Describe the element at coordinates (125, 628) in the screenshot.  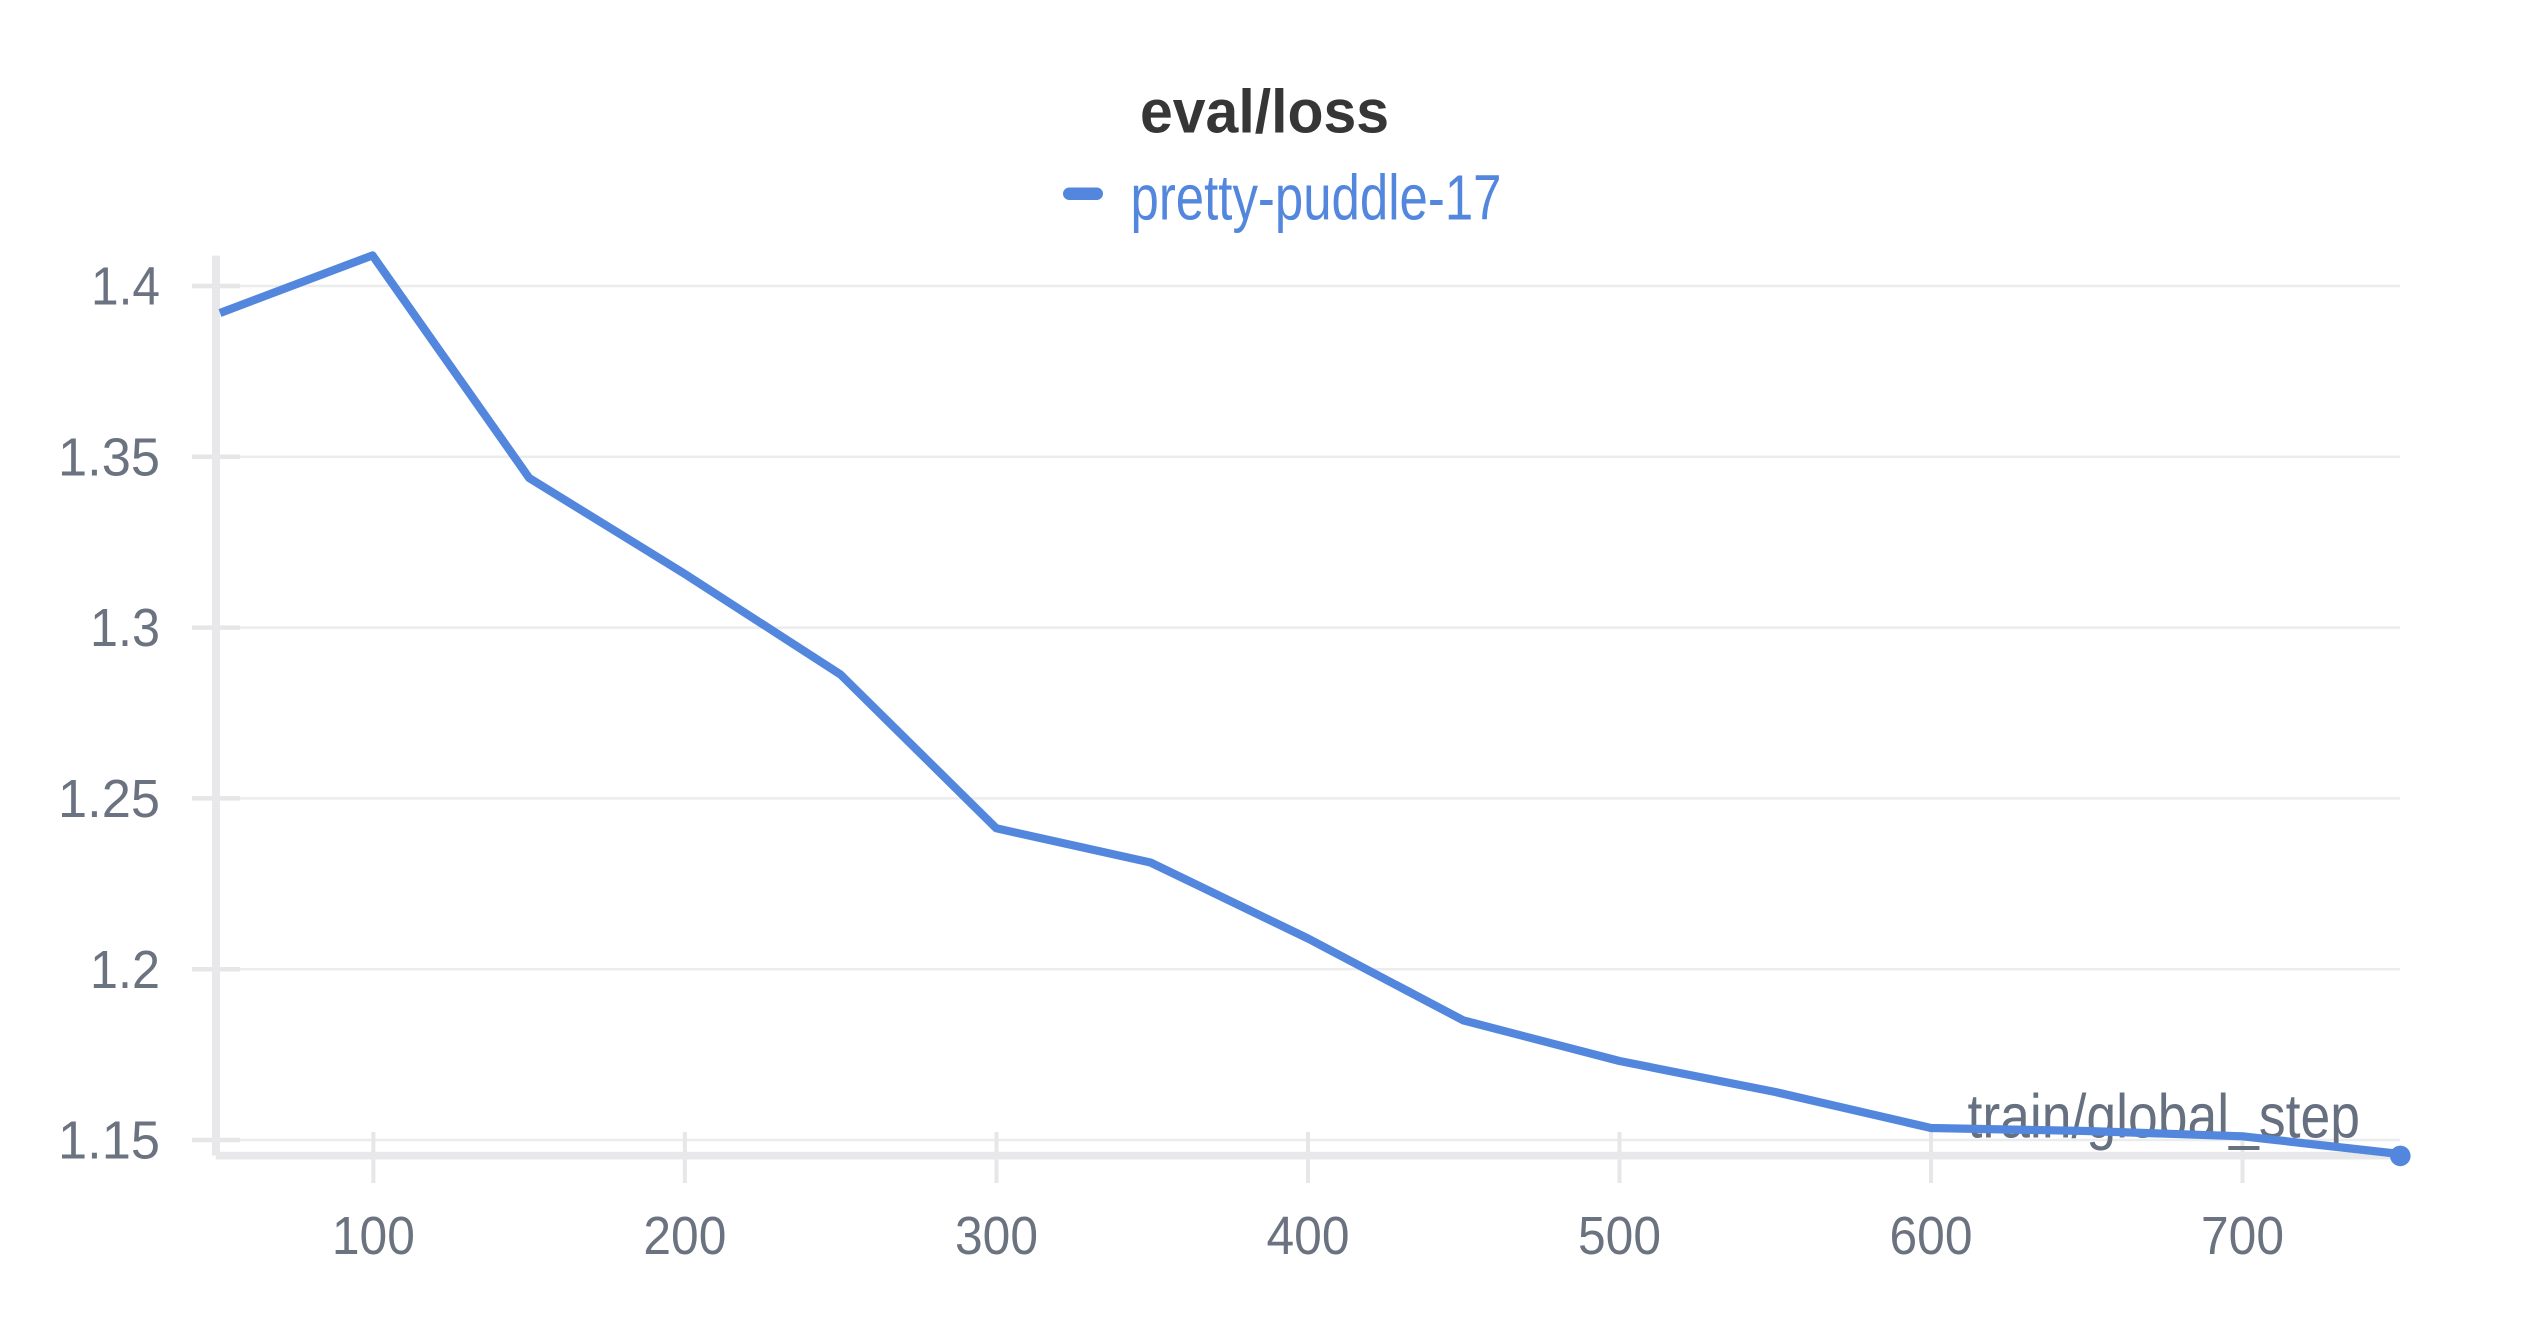
I see `svg-text: 1.3` at that location.